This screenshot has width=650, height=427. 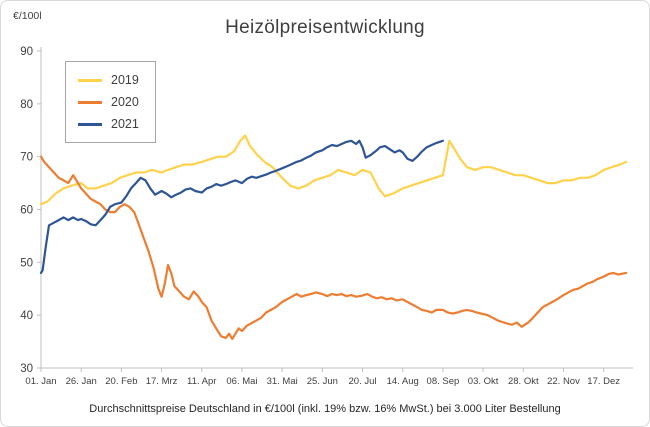 What do you see at coordinates (26, 158) in the screenshot?
I see `y-tick-label: 70` at bounding box center [26, 158].